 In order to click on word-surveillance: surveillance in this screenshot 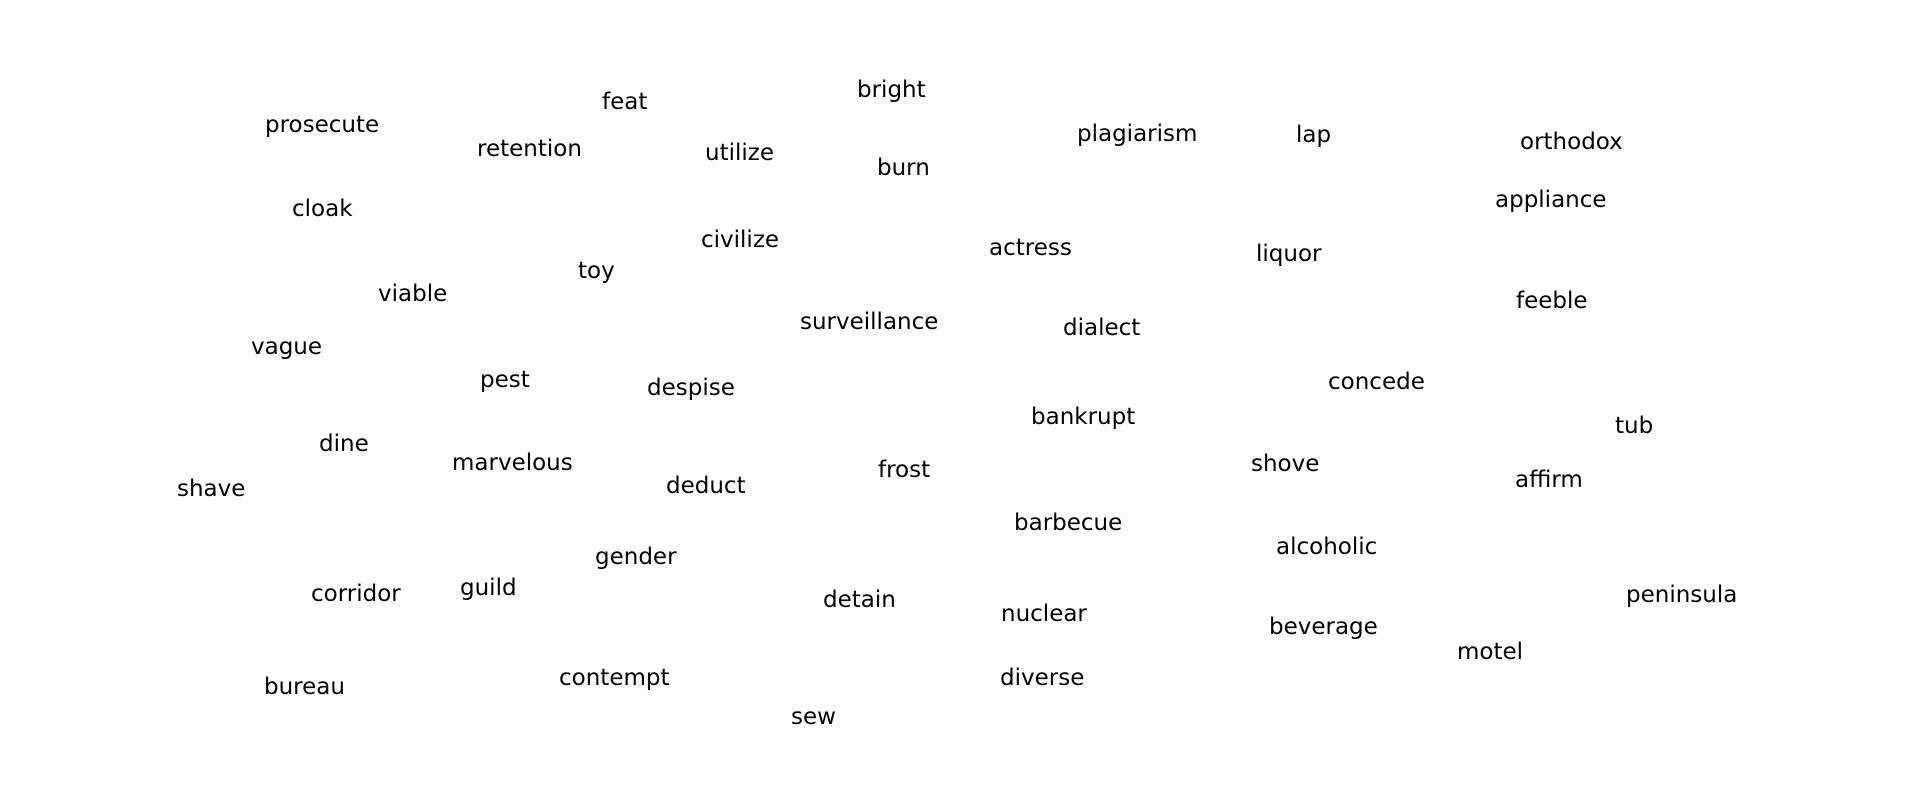, I will do `click(869, 322)`.